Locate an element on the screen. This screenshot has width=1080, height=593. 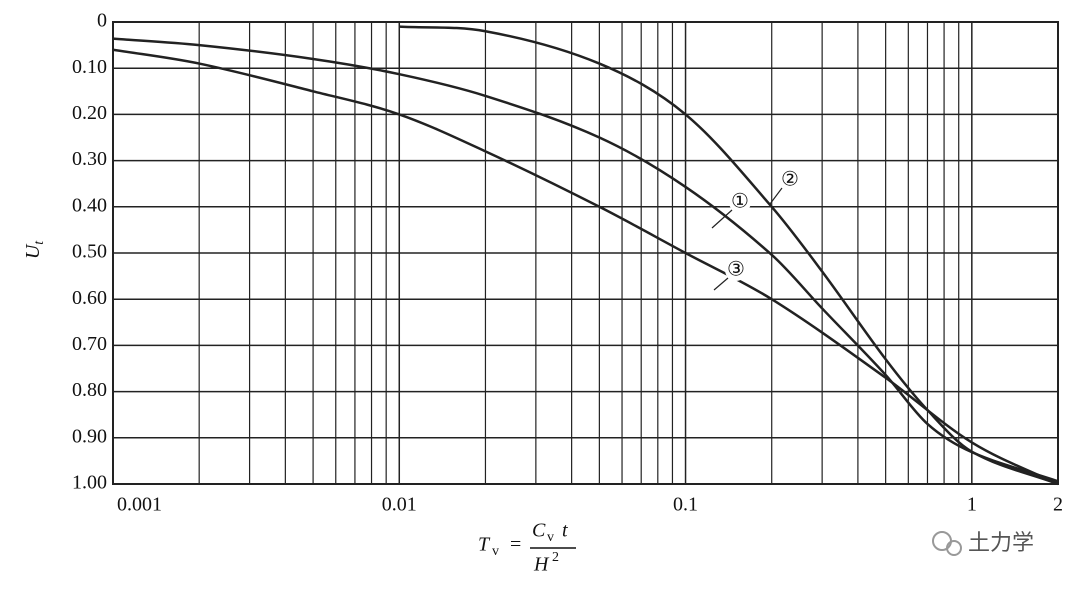
y-tick-label: 0.10 is located at coordinates (89, 67).